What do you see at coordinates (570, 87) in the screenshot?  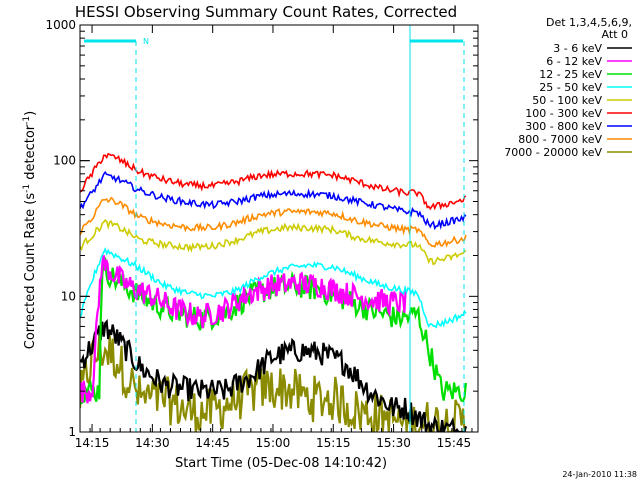 I see `legend-label: 25 - 50 keV` at bounding box center [570, 87].